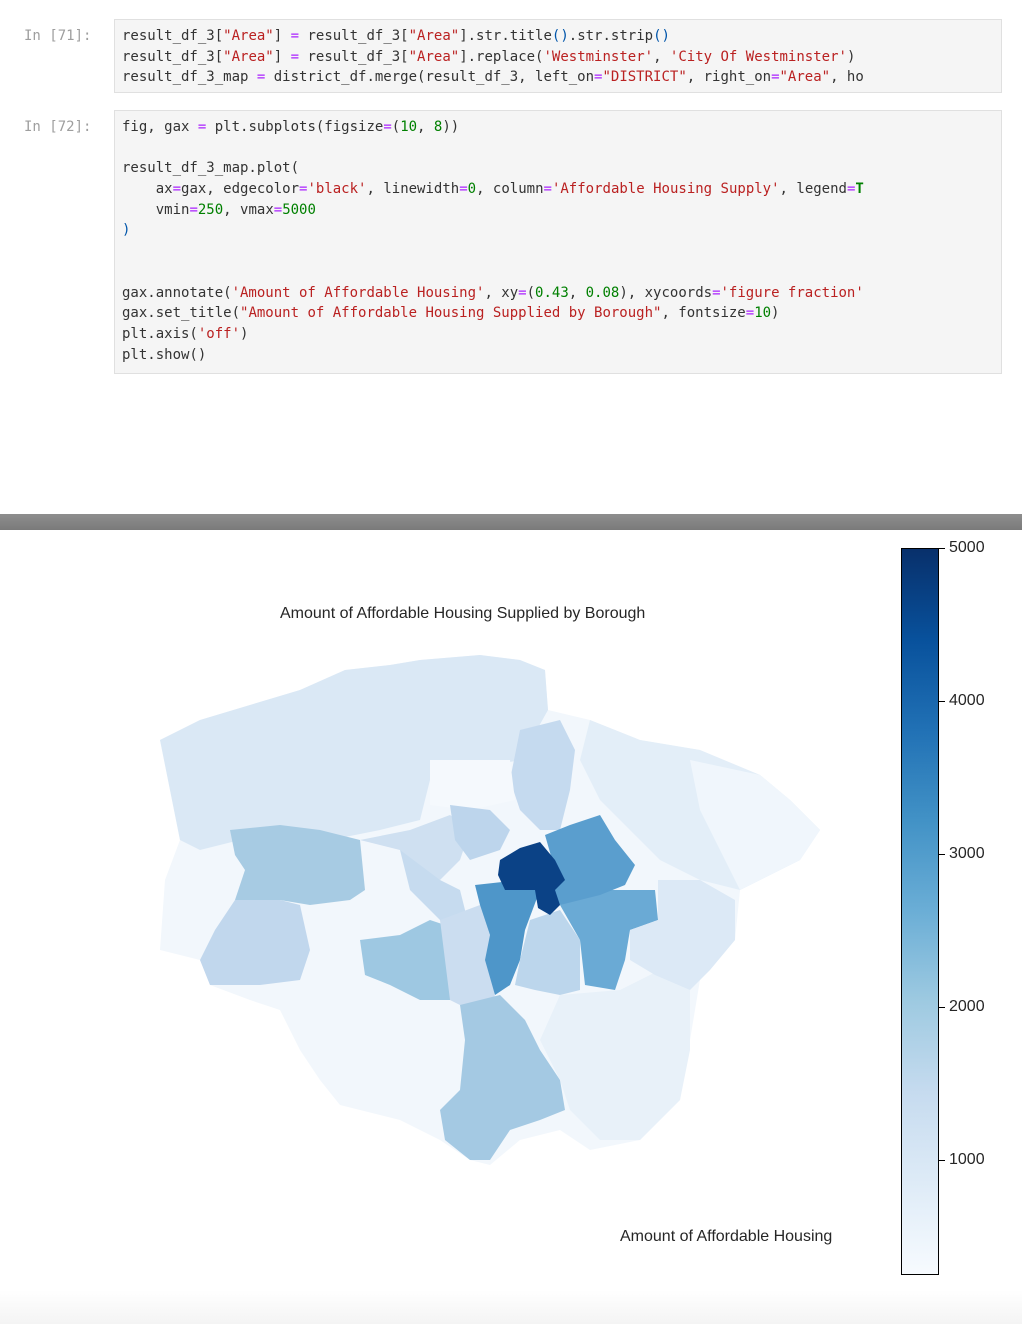 Image resolution: width=1022 pixels, height=1324 pixels. I want to click on code-token: 5000, so click(299, 209).